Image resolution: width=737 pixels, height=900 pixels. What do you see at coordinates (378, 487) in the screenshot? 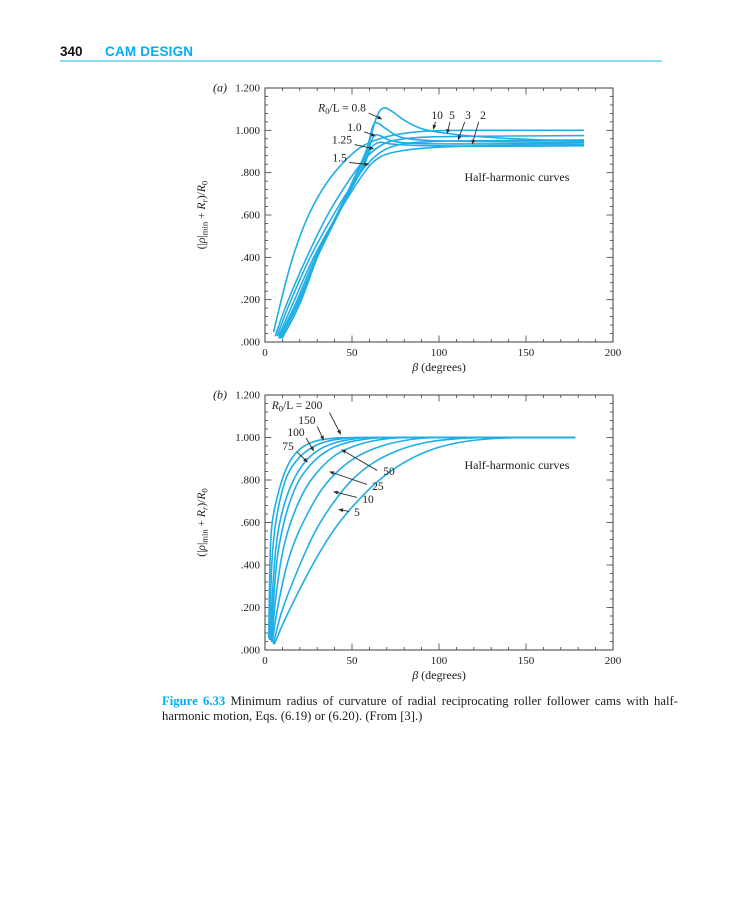
I see `svg-text: 25` at bounding box center [378, 487].